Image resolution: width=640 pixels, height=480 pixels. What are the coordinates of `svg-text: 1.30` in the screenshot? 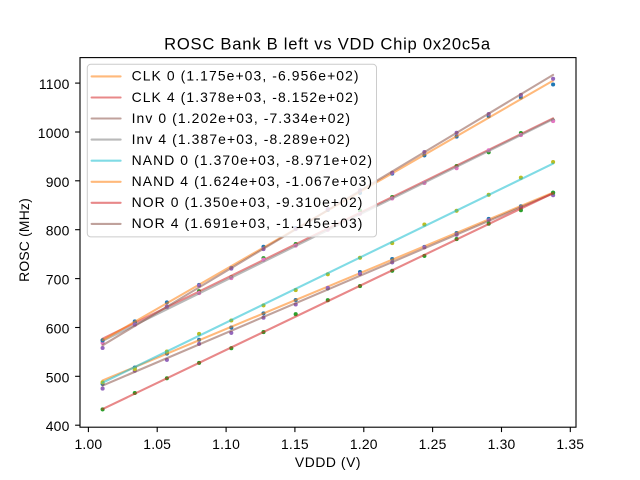 It's located at (502, 444).